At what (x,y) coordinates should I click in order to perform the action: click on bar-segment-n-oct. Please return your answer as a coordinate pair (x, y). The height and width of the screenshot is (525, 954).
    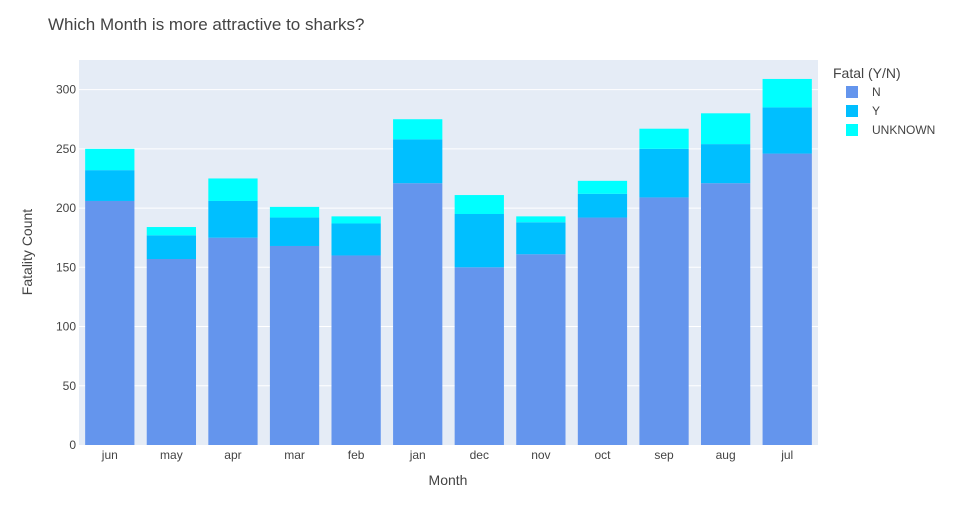
    Looking at the image, I should click on (602, 331).